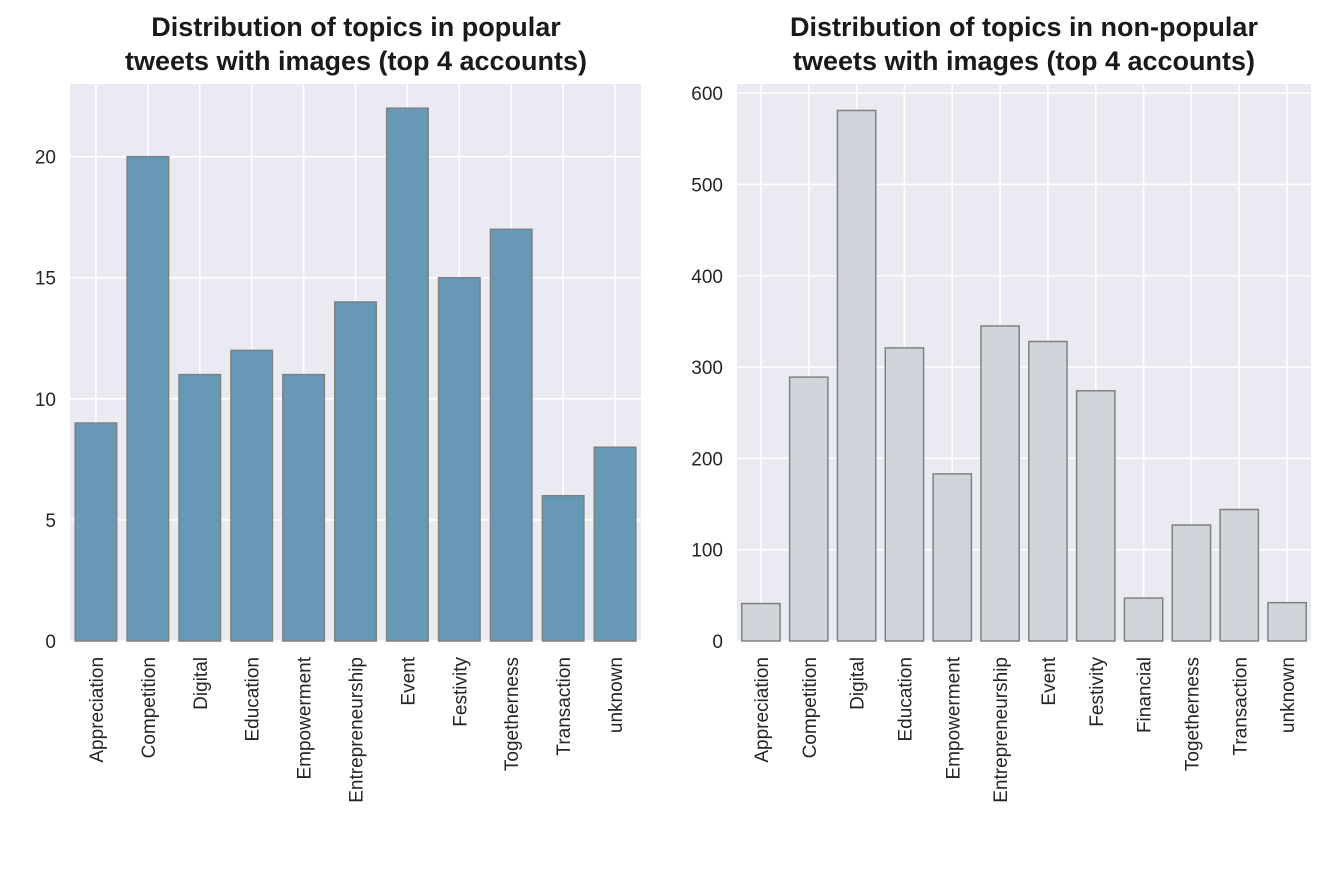  I want to click on x-tick-label: Financial, so click(1145, 695).